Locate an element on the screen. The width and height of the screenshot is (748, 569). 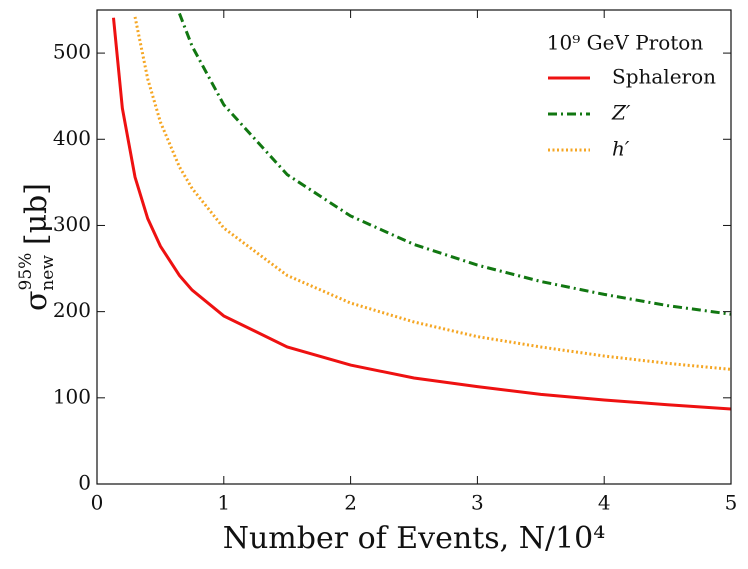
y-label-unit: [μb] is located at coordinates (36, 214).